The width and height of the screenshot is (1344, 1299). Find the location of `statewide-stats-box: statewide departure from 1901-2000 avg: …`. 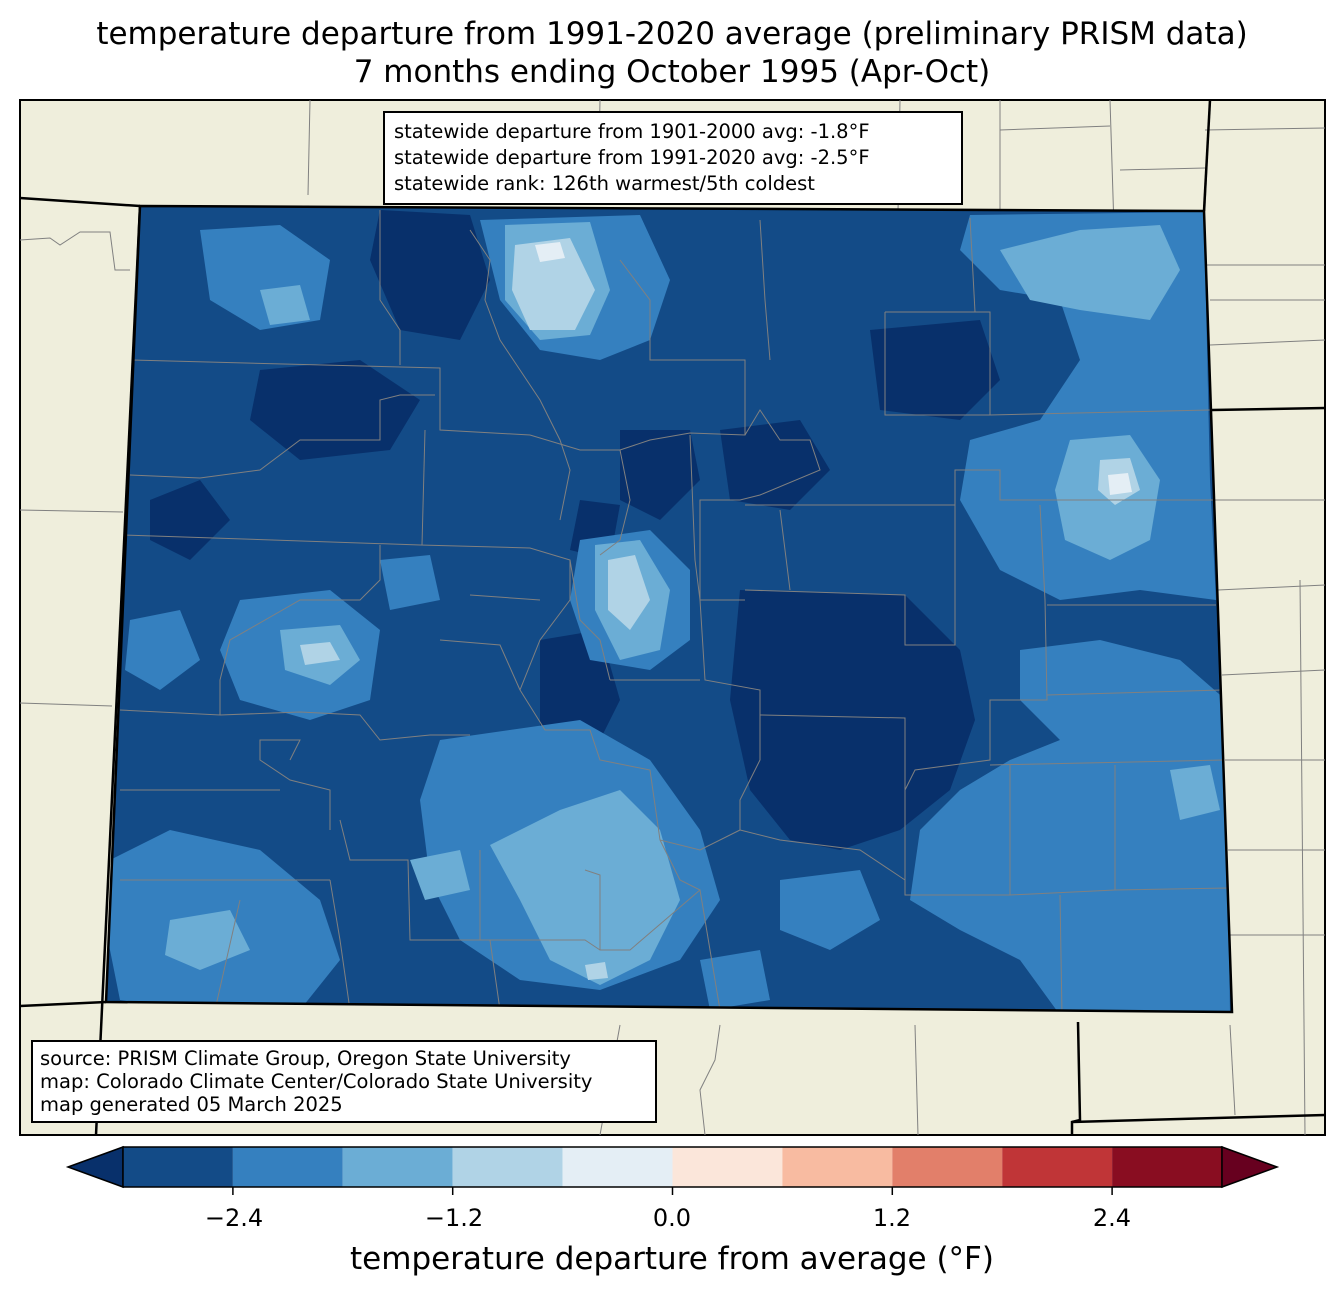

statewide-stats-box: statewide departure from 1901-2000 avg: … is located at coordinates (673, 158).